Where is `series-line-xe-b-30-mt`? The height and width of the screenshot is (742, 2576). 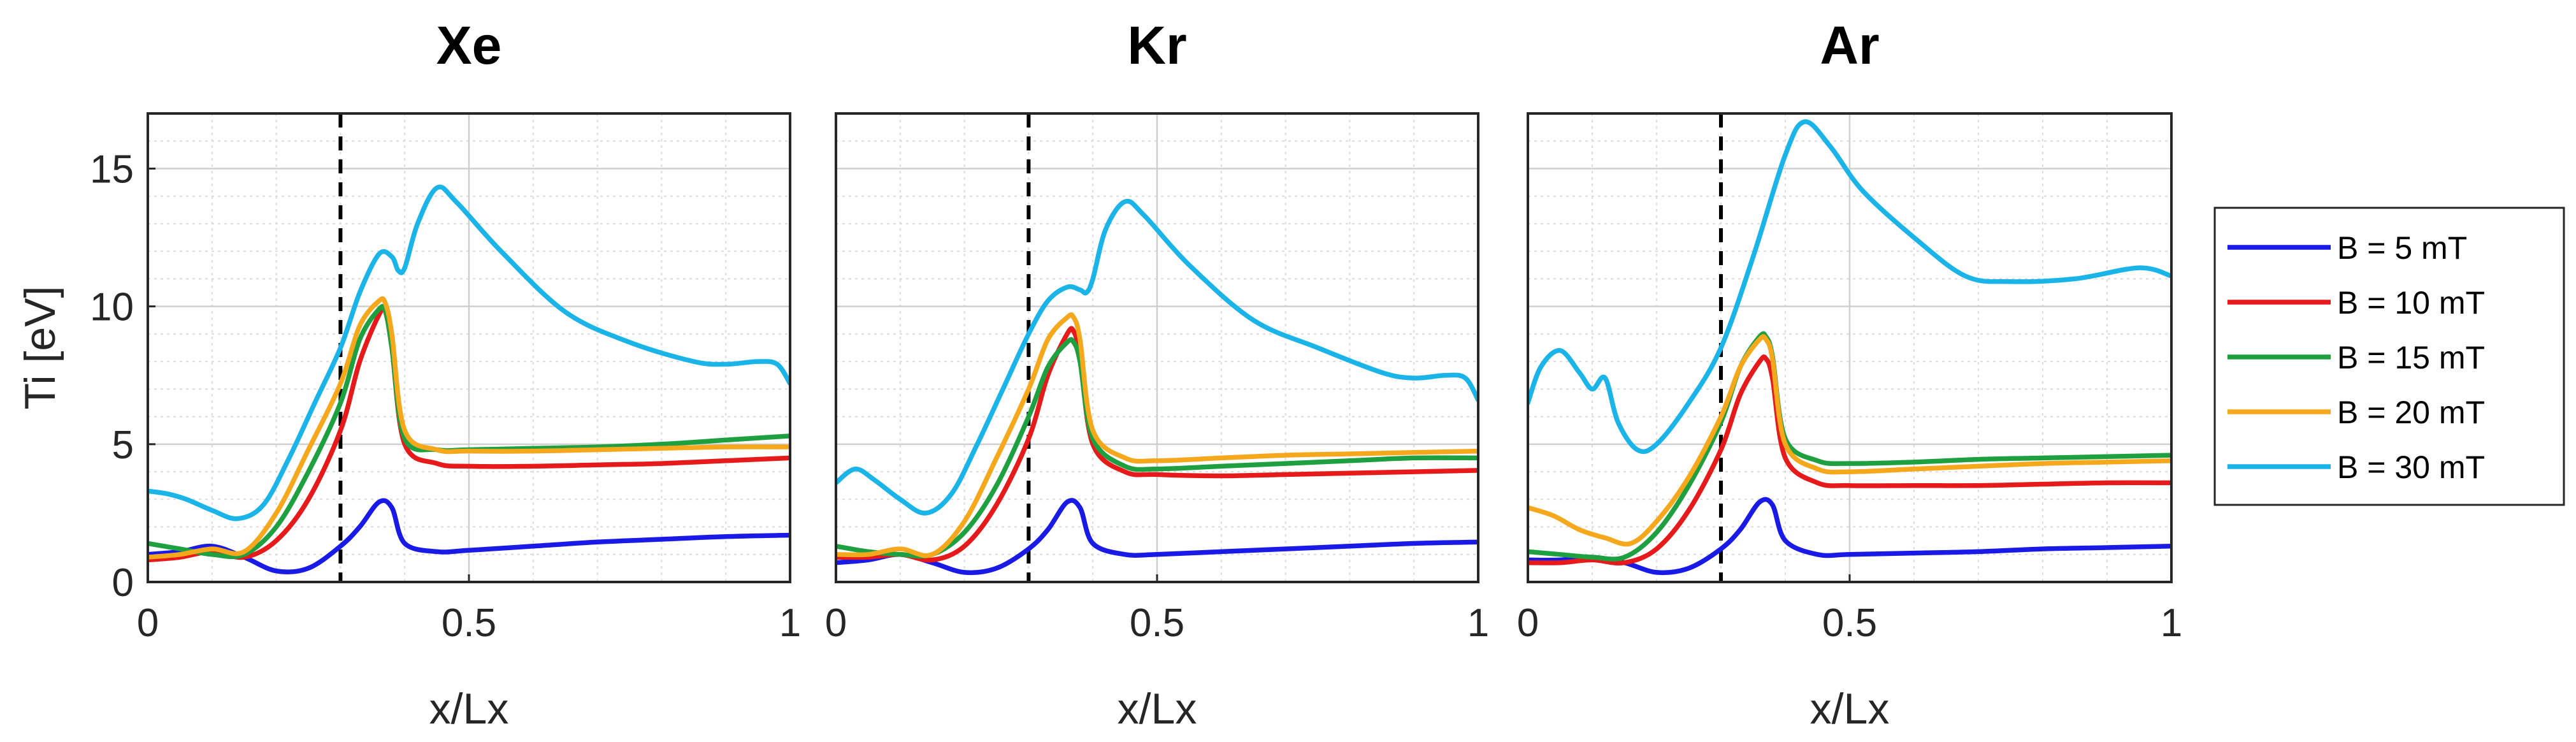
series-line-xe-b-30-mt is located at coordinates (469, 352).